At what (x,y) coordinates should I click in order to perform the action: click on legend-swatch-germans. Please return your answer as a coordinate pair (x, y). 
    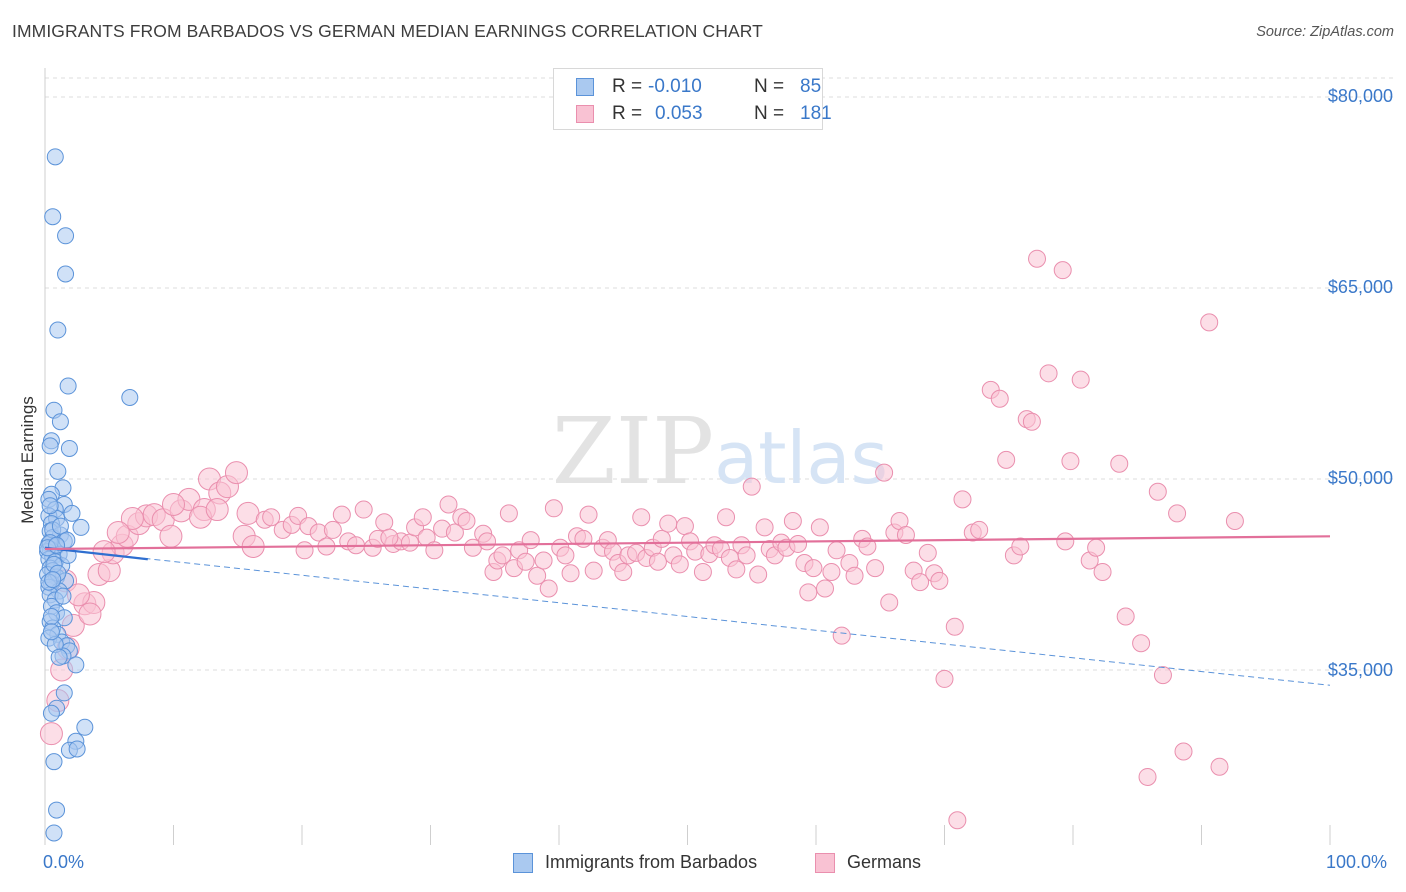
    Looking at the image, I should click on (585, 114).